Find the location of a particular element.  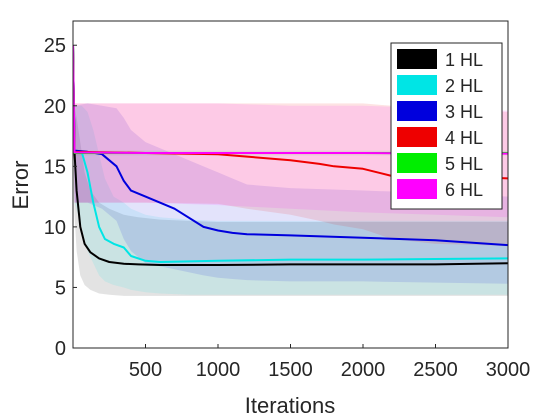

x-tick-label: 2000 is located at coordinates (363, 370).